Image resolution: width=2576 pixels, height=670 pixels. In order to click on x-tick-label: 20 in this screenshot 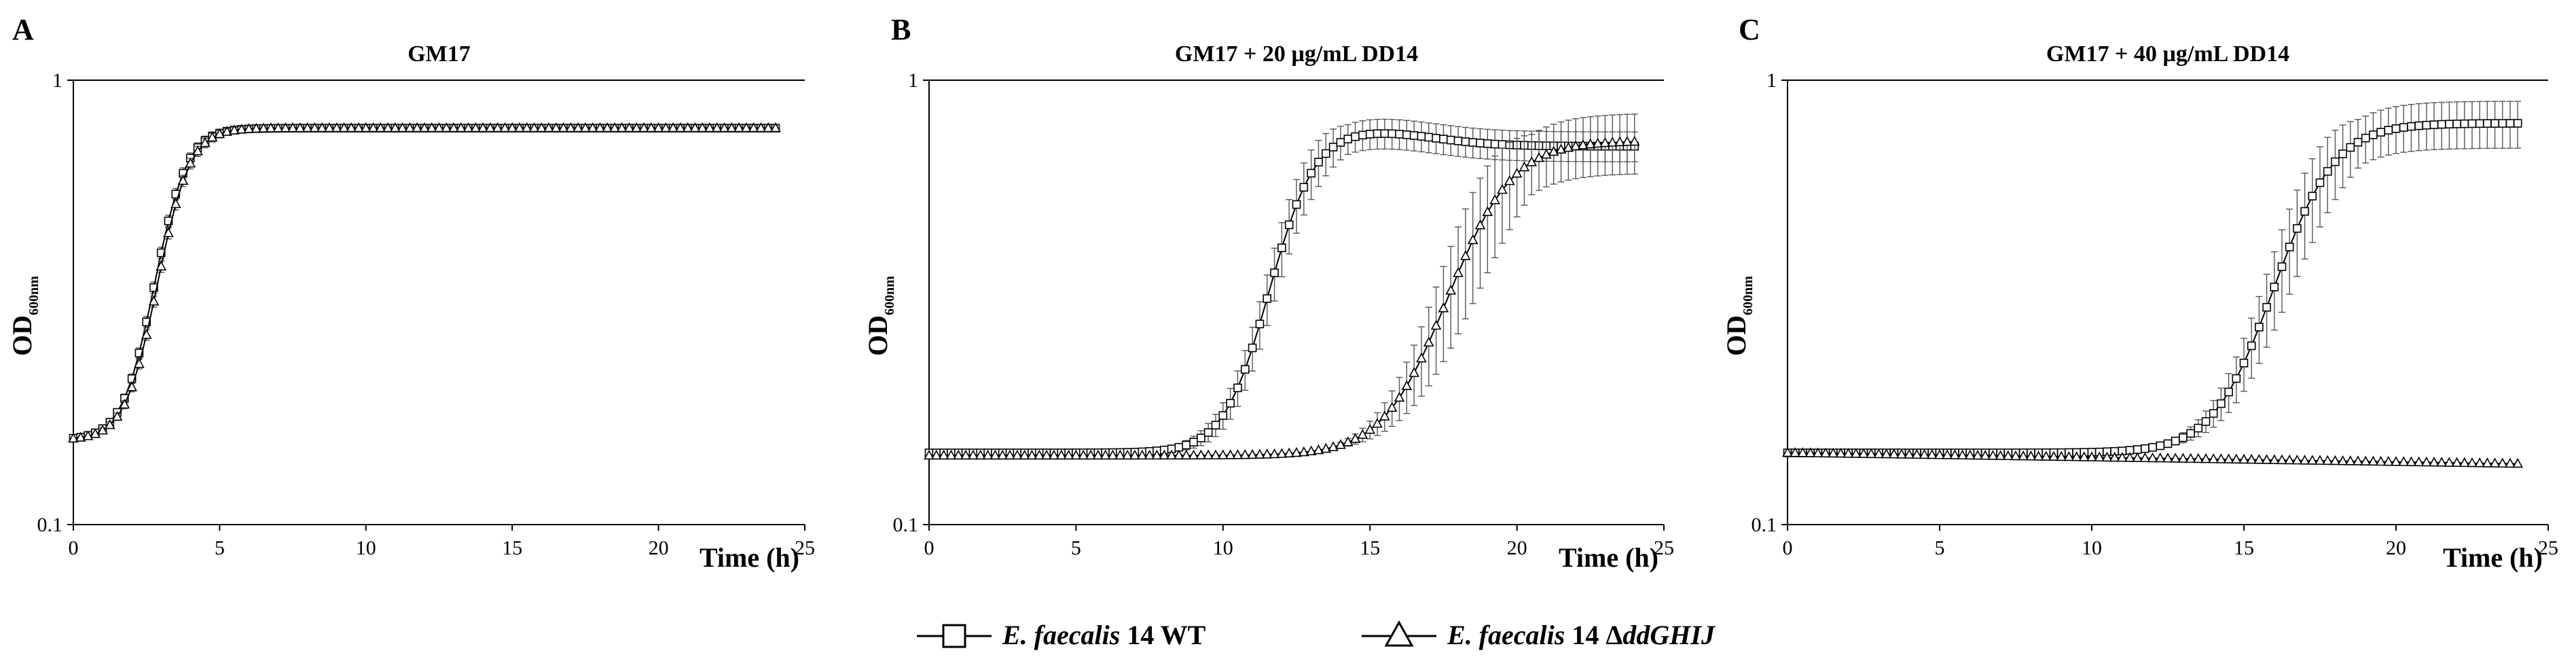, I will do `click(659, 548)`.